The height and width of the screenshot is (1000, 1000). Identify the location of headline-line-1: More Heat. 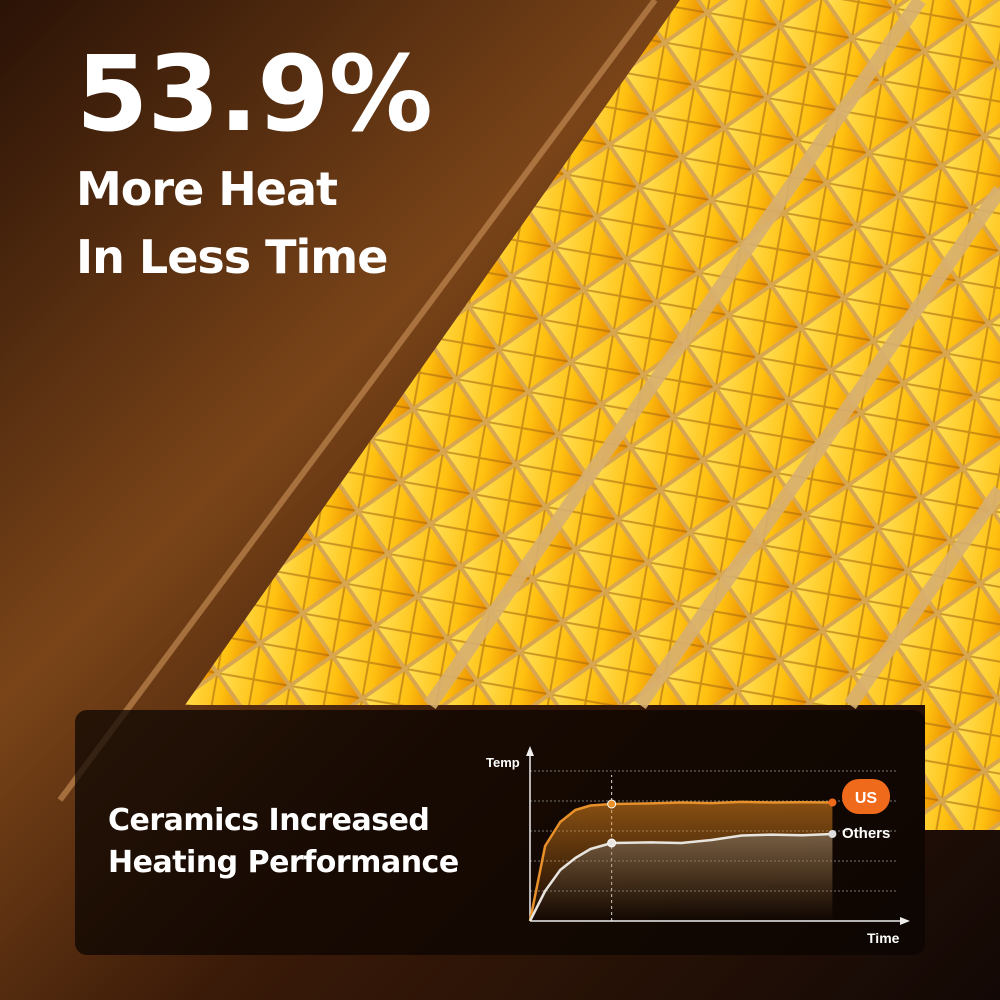
(207, 189).